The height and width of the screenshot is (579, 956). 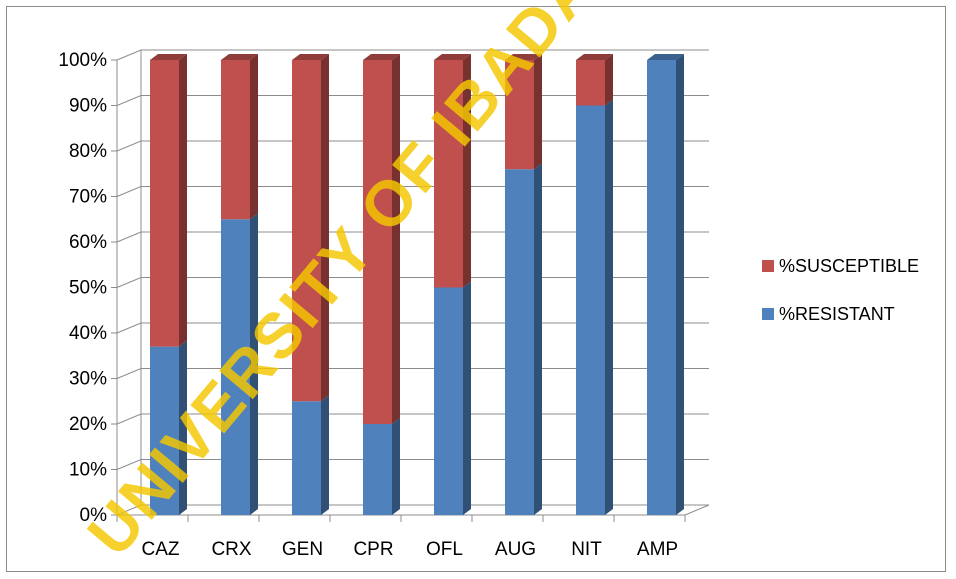 I want to click on bar-resistant-crx, so click(x=235, y=367).